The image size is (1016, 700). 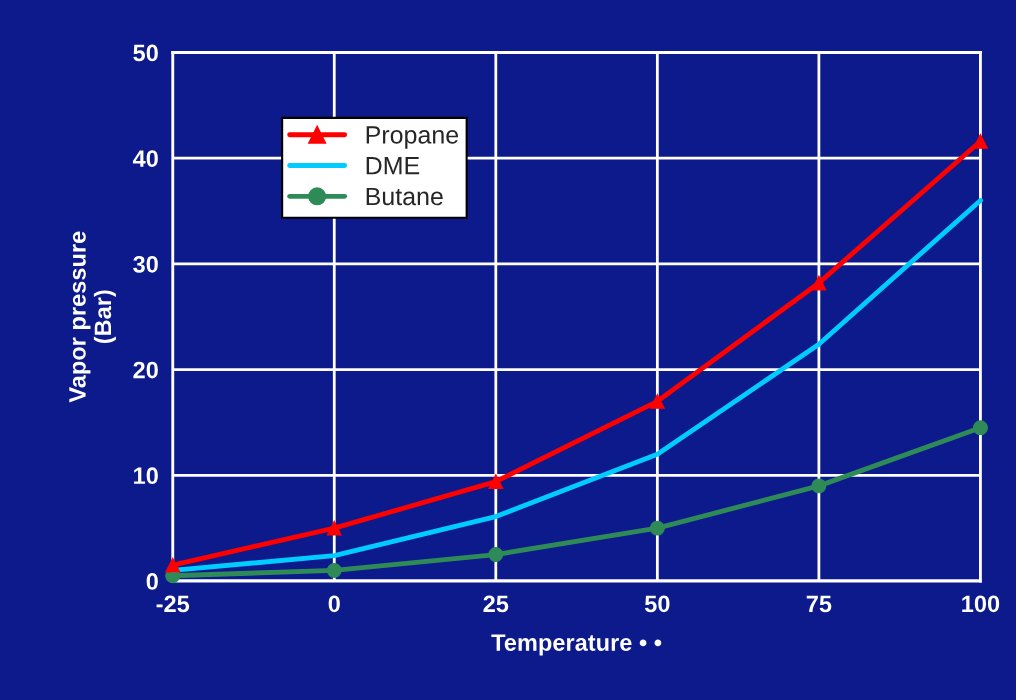 I want to click on x-tick-label: 75, so click(x=819, y=604).